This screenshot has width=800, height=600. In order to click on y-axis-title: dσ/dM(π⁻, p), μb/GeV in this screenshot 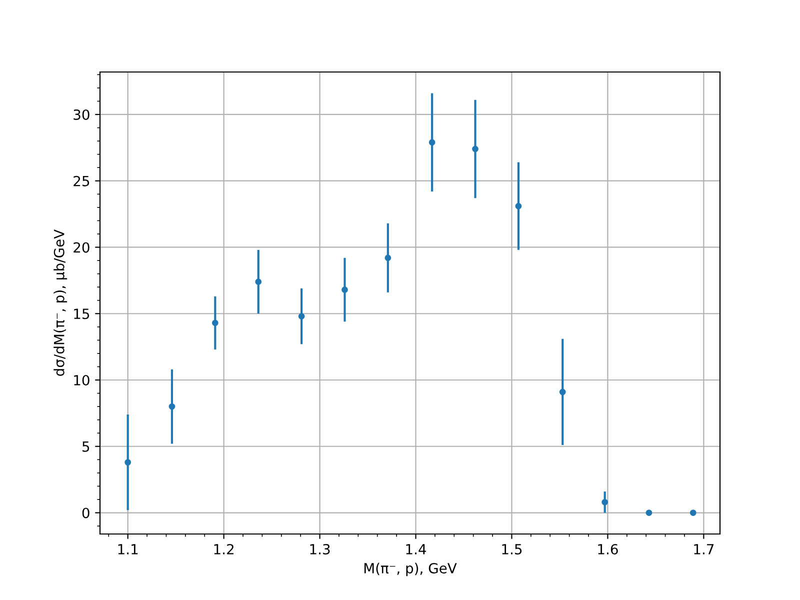, I will do `click(61, 302)`.